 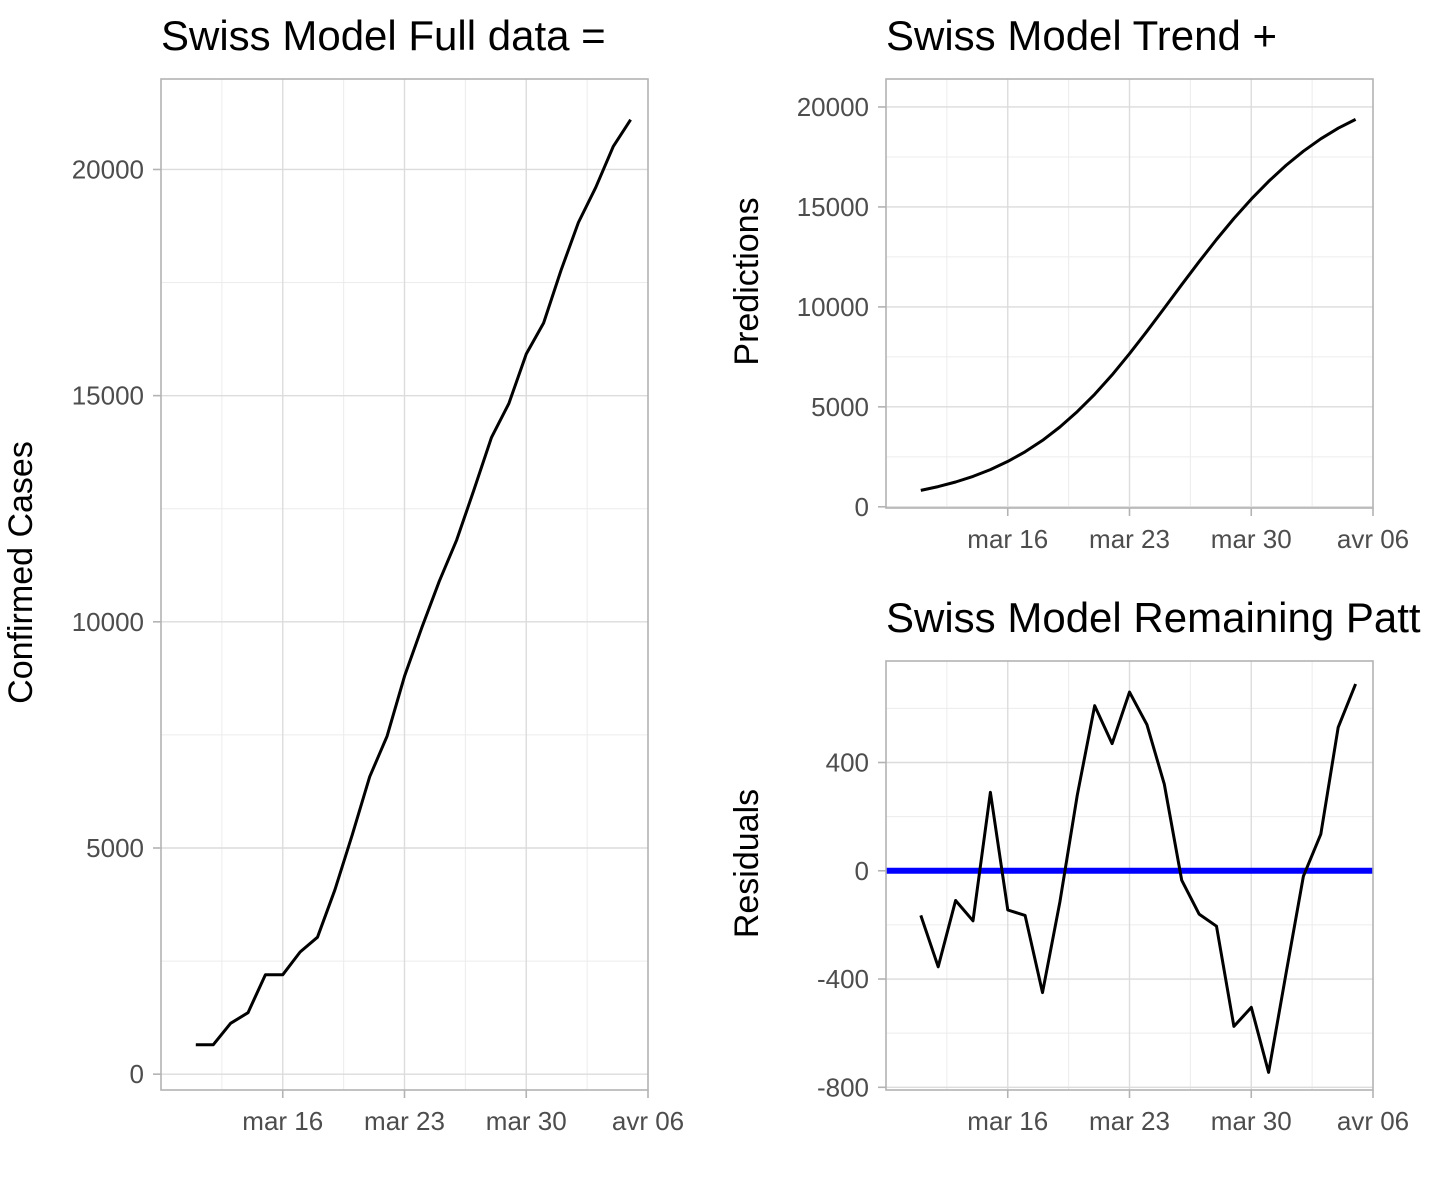 I want to click on y-axis-label: Predictions, so click(x=747, y=281).